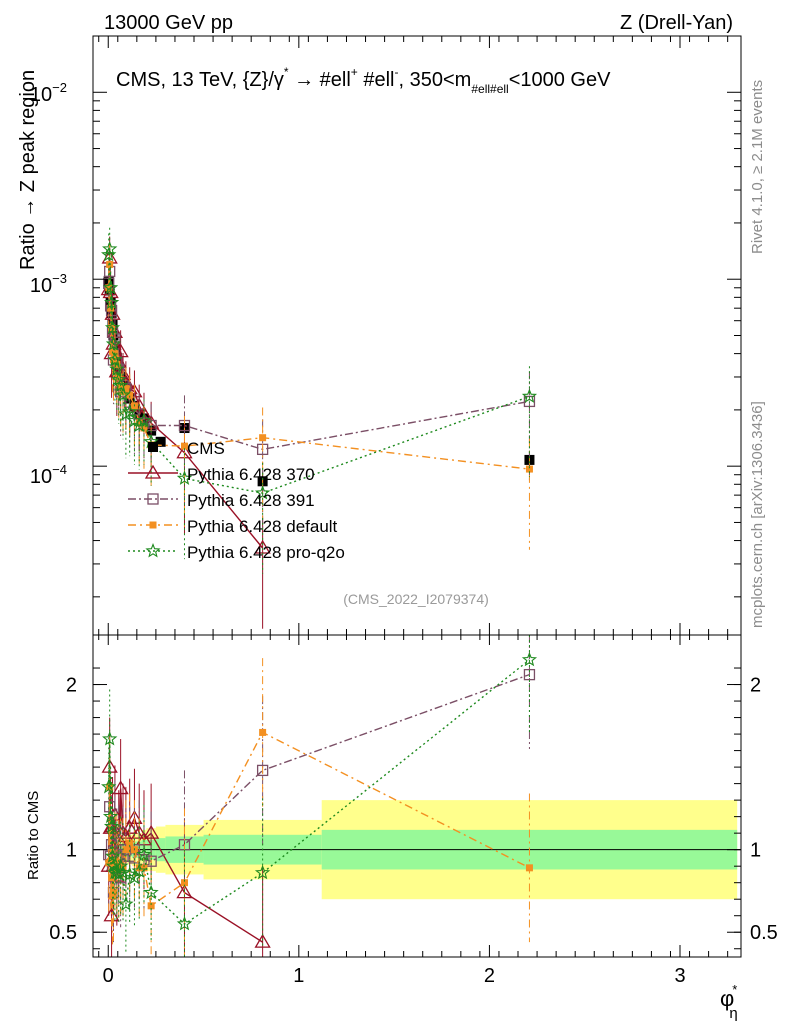 The width and height of the screenshot is (786, 1024). Describe the element at coordinates (48, 284) in the screenshot. I see `y-tick-label-1e-3: 10⁻³` at that location.